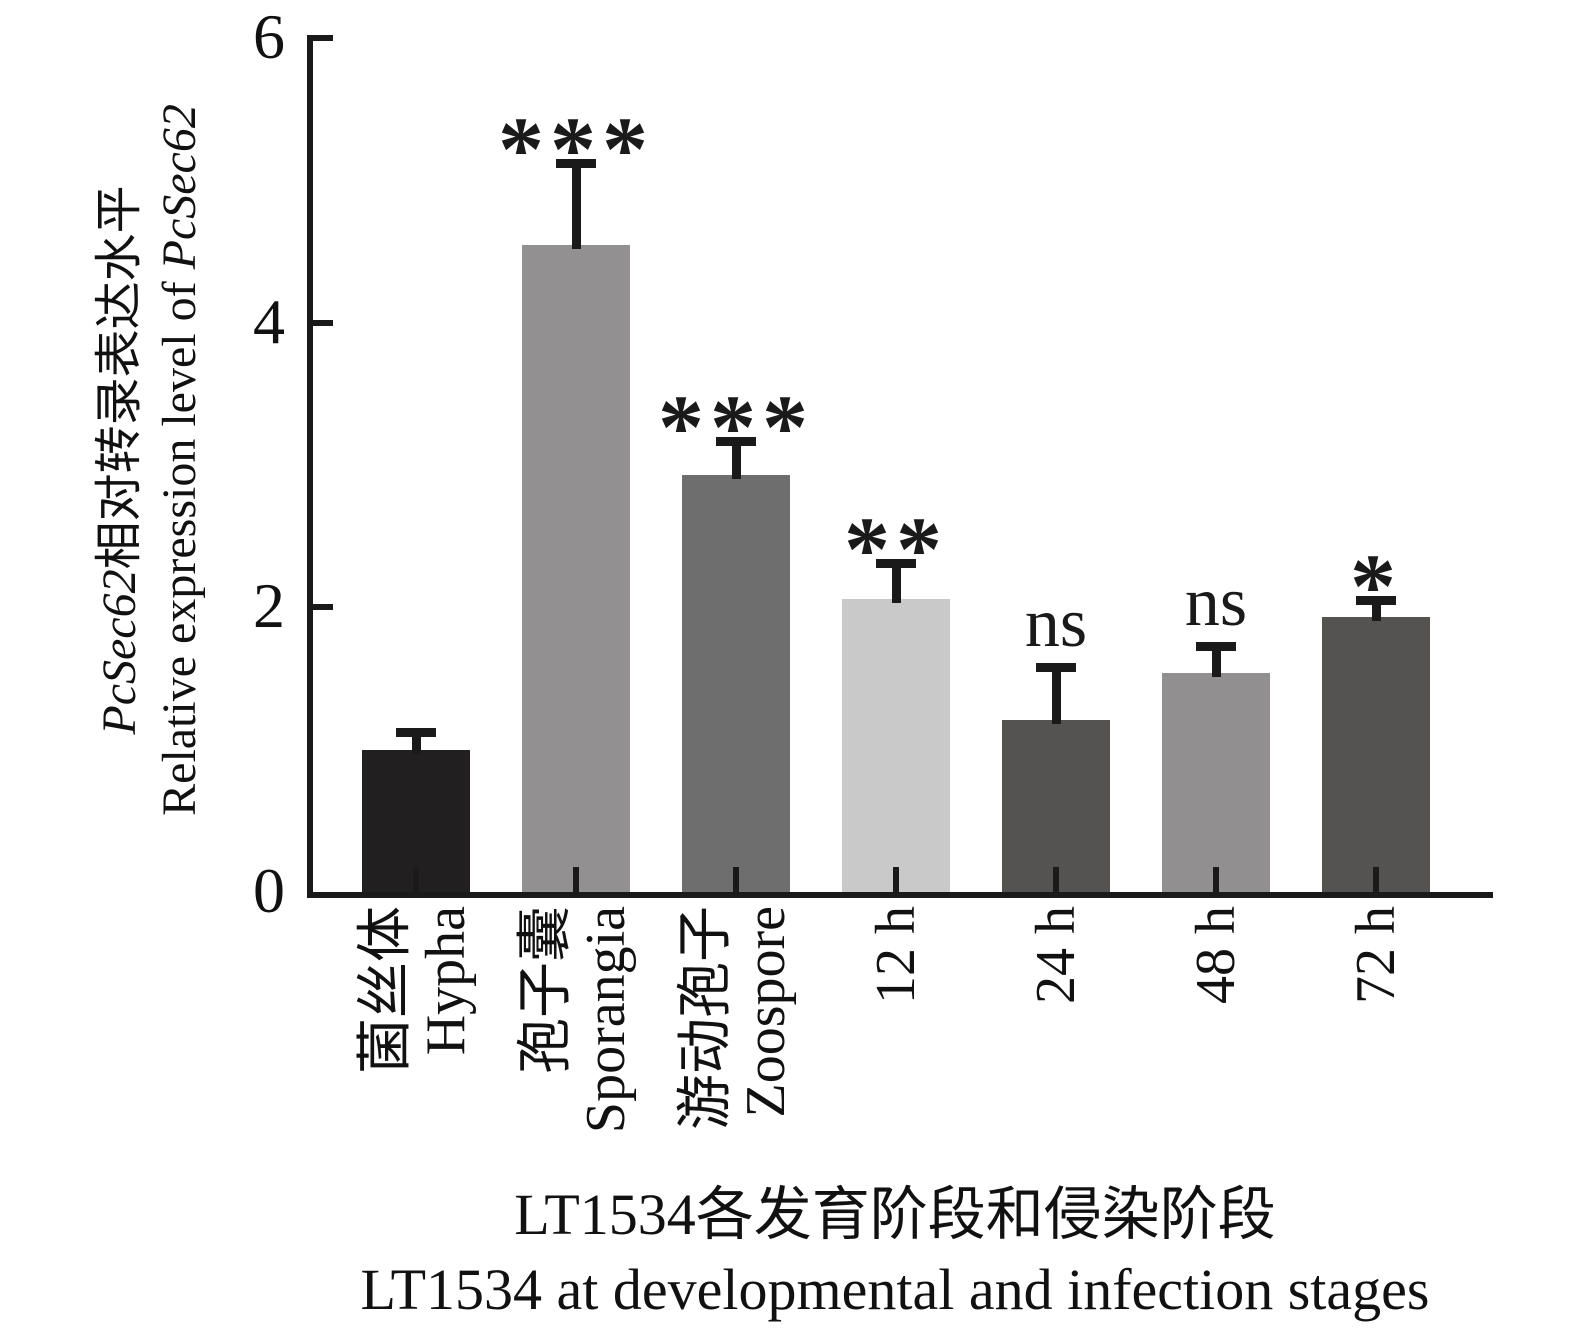 The image size is (1575, 1342). What do you see at coordinates (180, 465) in the screenshot?
I see `y-axis-title-en: Relative expression level of PcSec62` at bounding box center [180, 465].